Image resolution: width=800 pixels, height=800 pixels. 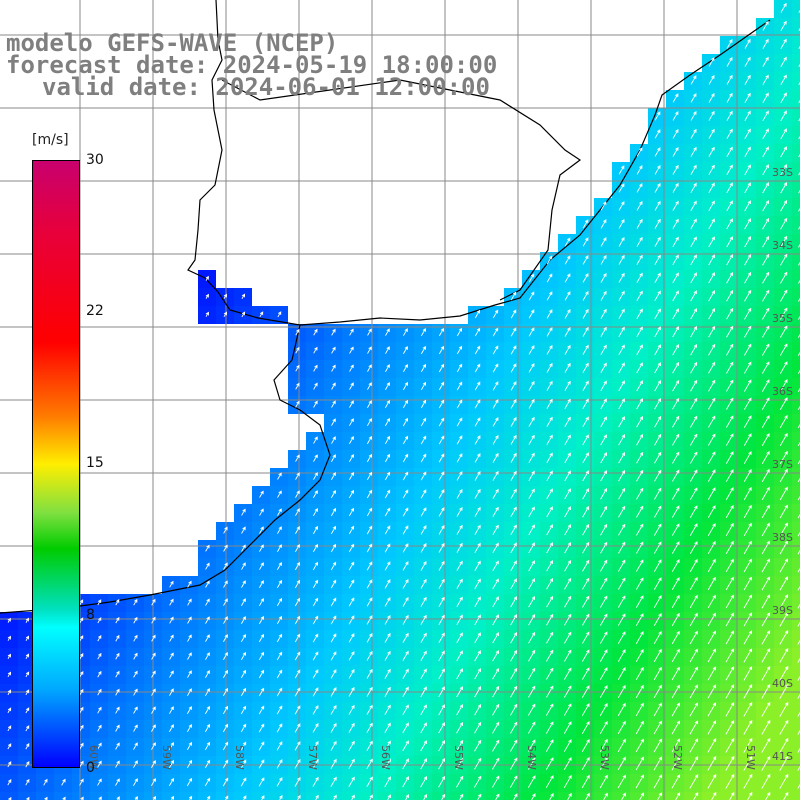 I want to click on longitude-label: 54W, so click(x=531, y=757).